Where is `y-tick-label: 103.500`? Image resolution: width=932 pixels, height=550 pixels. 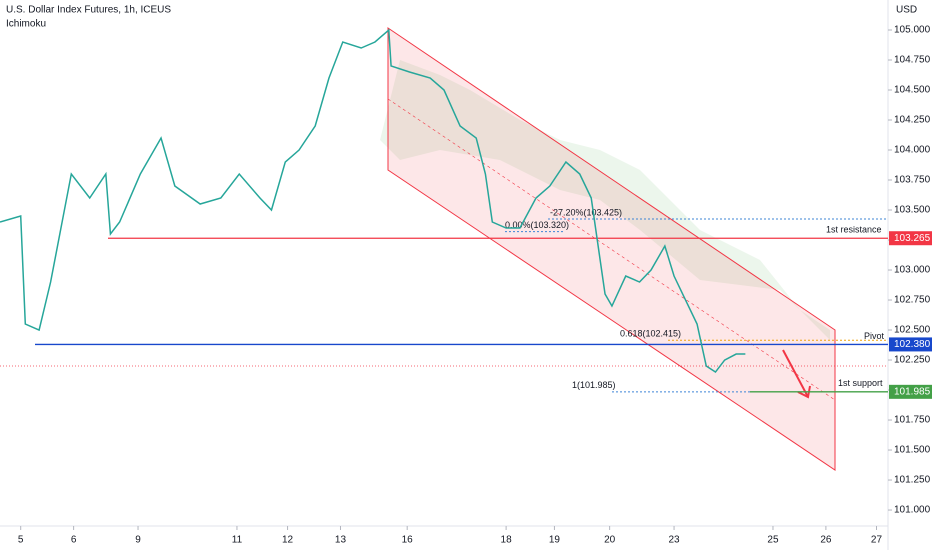 y-tick-label: 103.500 is located at coordinates (912, 210).